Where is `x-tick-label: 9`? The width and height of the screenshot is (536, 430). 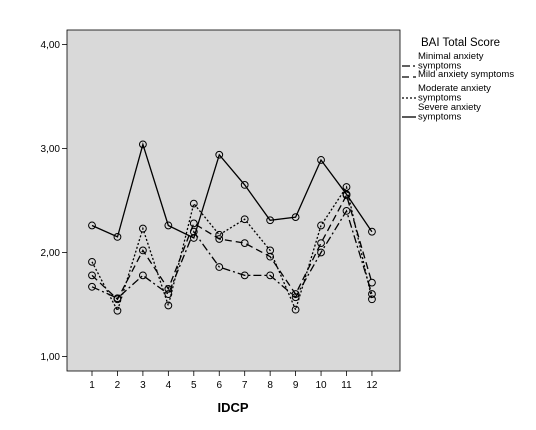 x-tick-label: 9 is located at coordinates (296, 385).